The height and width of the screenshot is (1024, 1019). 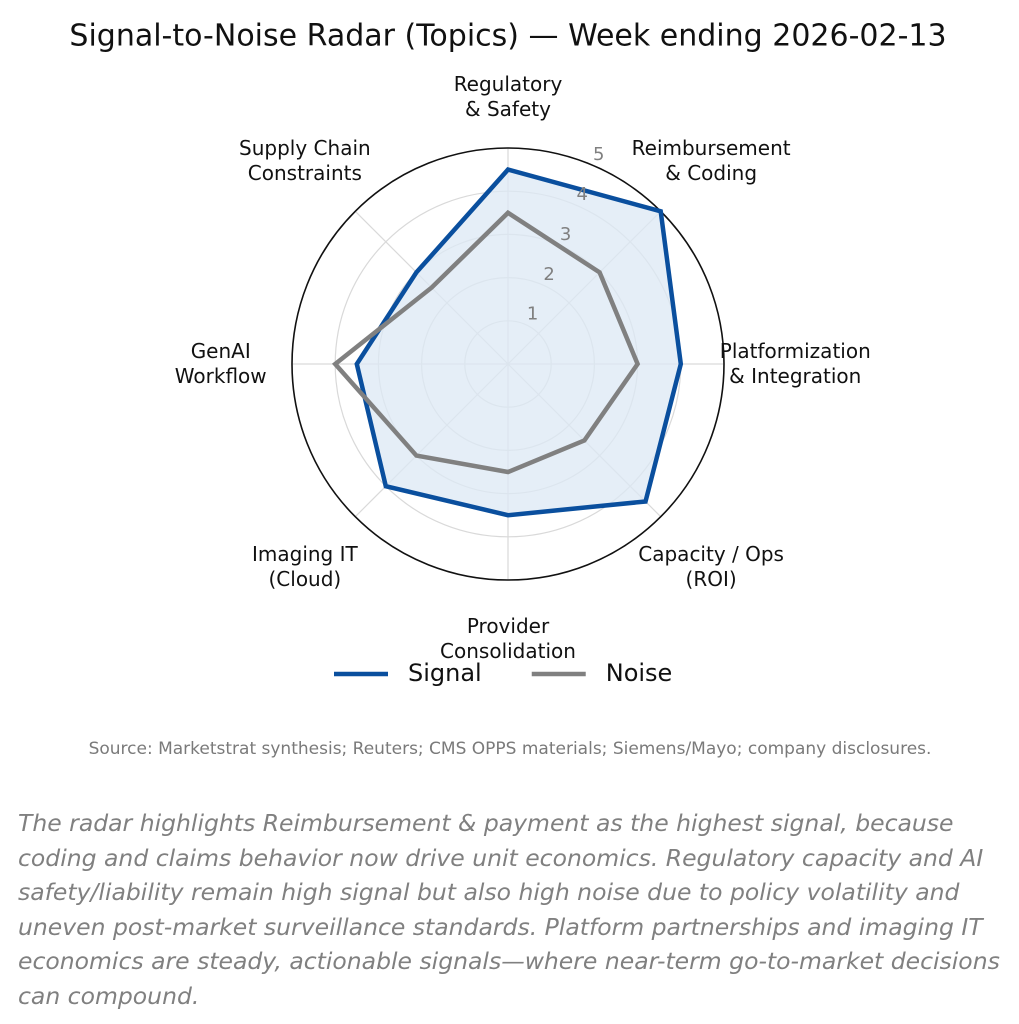 I want to click on category-label: Provider Consolidation, so click(x=508, y=639).